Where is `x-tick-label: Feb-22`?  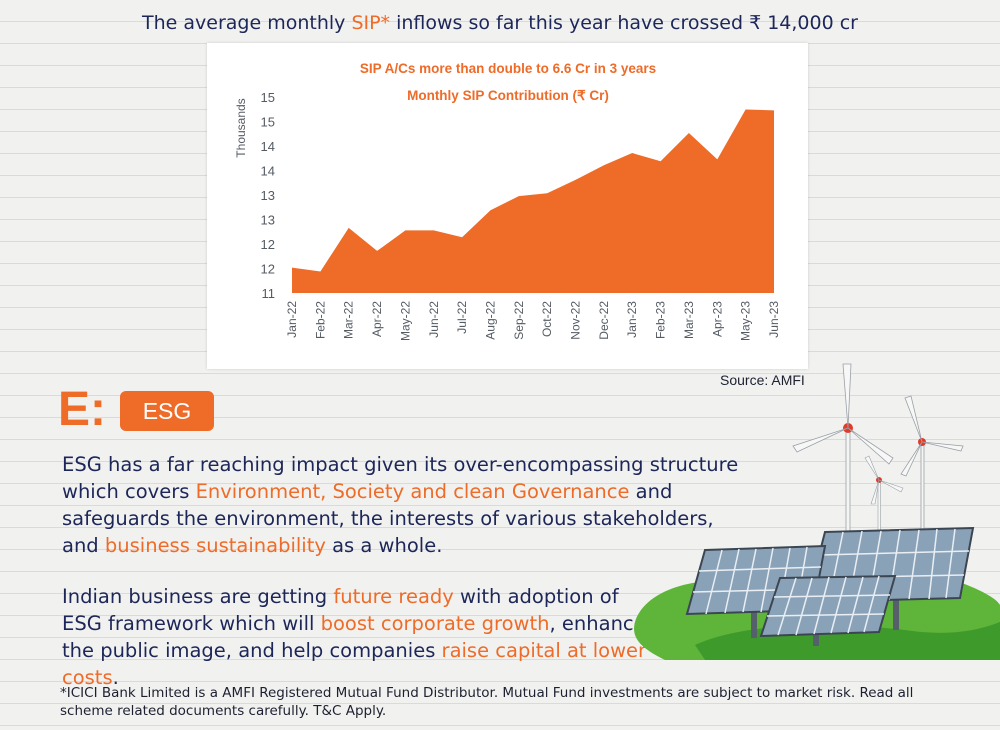 x-tick-label: Feb-22 is located at coordinates (320, 320).